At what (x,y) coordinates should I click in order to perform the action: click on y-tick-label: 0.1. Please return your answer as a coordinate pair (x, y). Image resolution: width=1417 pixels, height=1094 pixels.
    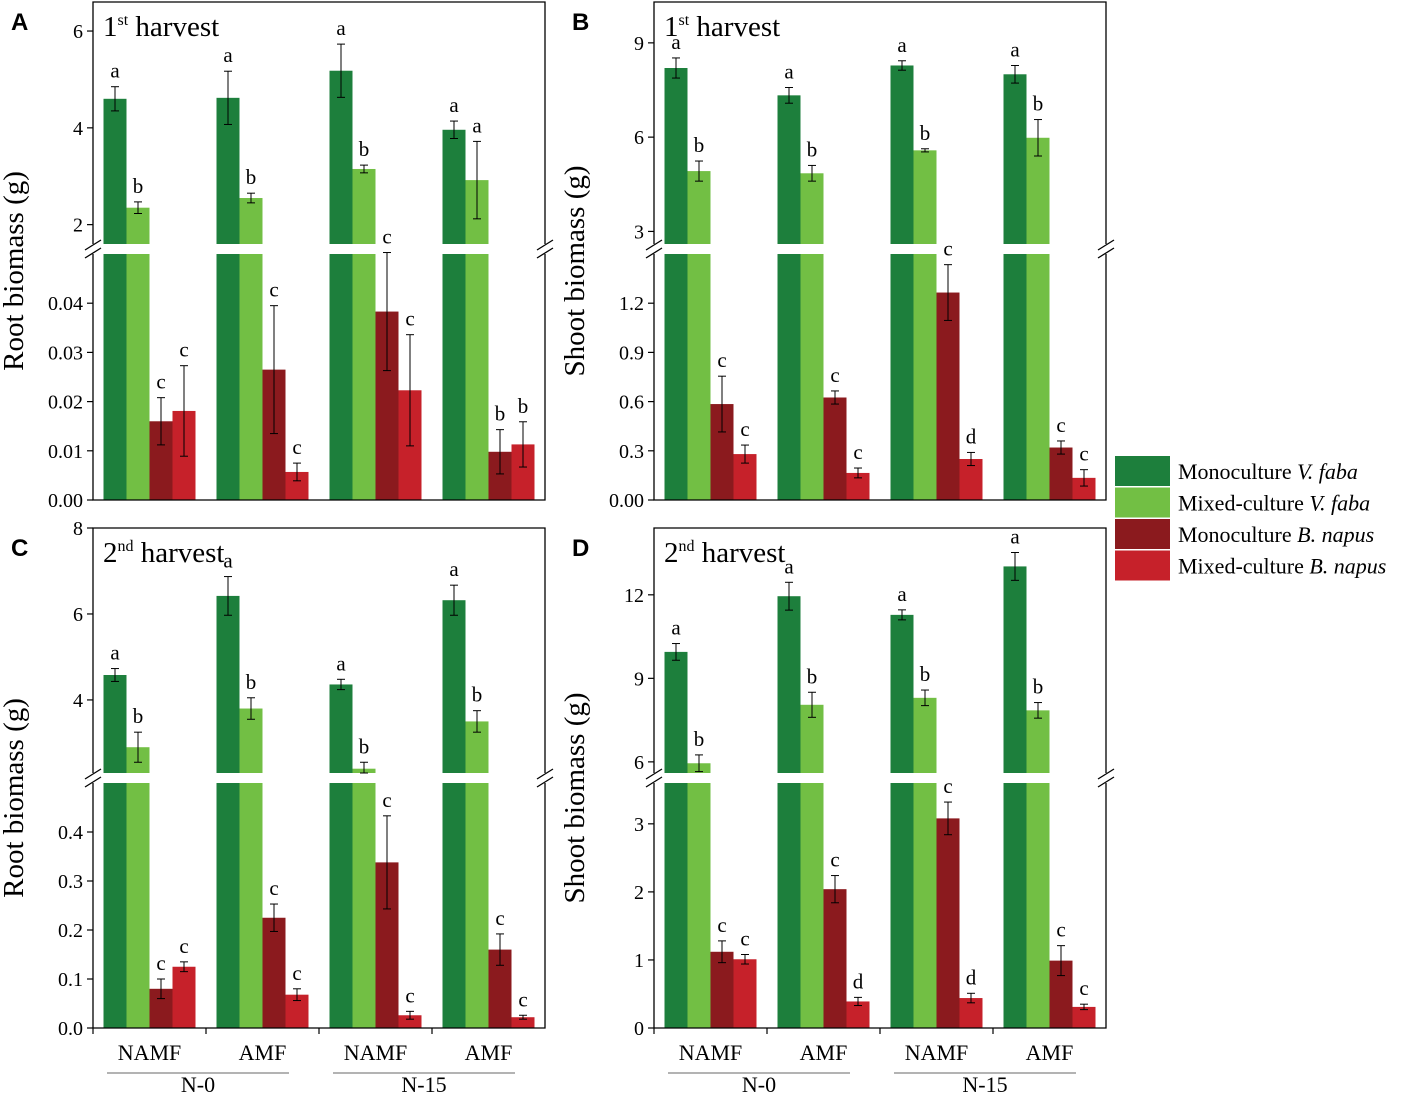
    Looking at the image, I should click on (70, 980).